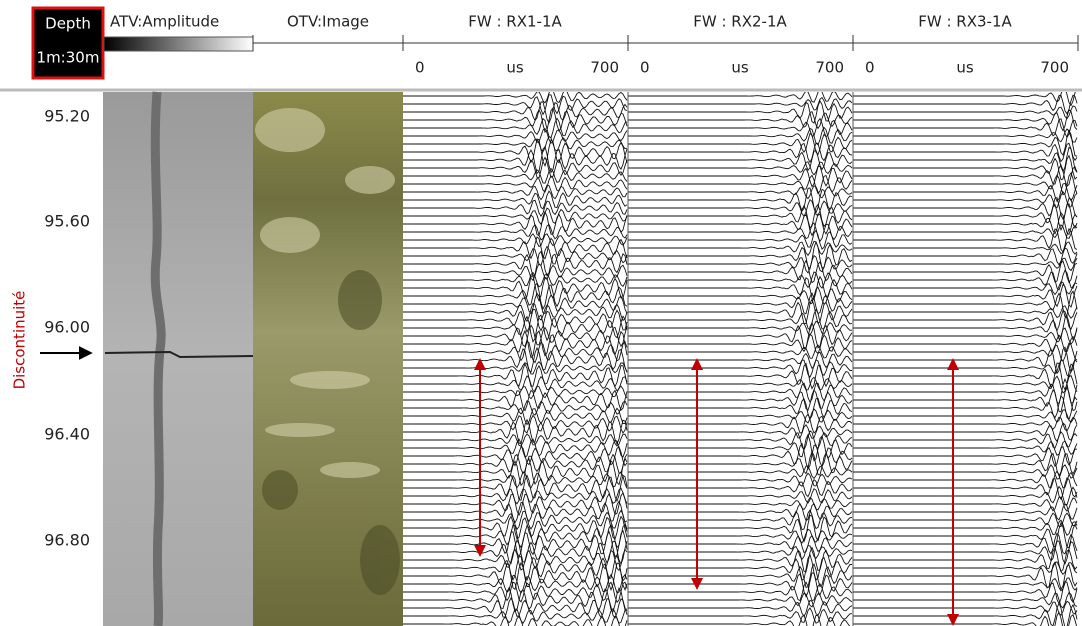  I want to click on depth-title: Depth, so click(68, 24).